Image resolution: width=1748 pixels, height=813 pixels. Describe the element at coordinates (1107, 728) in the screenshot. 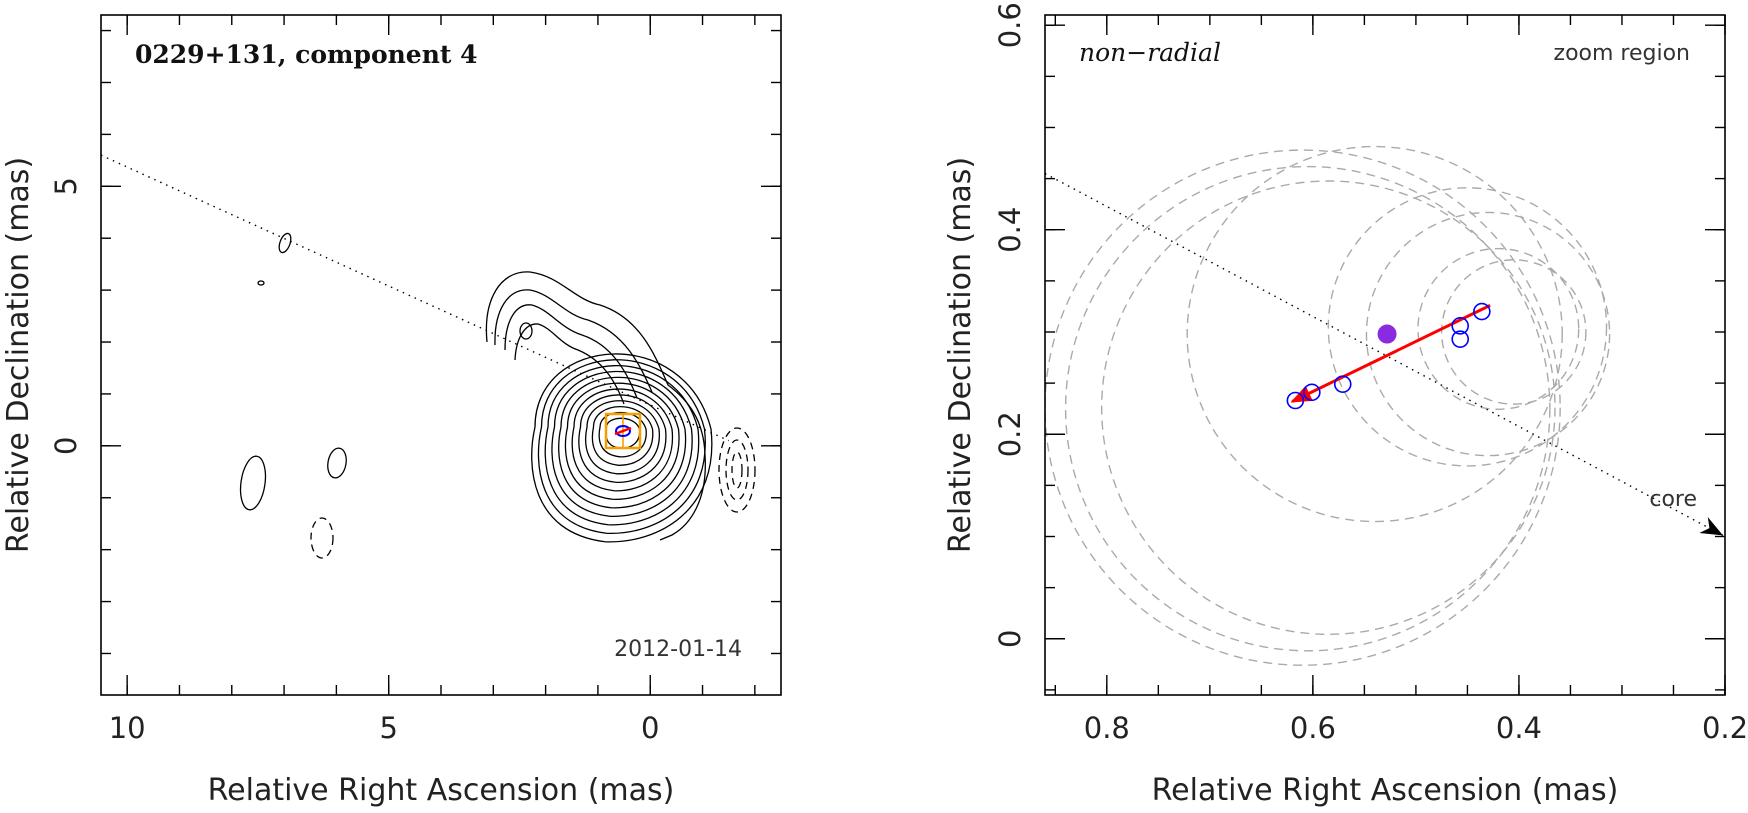

I see `x-tick-label: 0.8` at that location.